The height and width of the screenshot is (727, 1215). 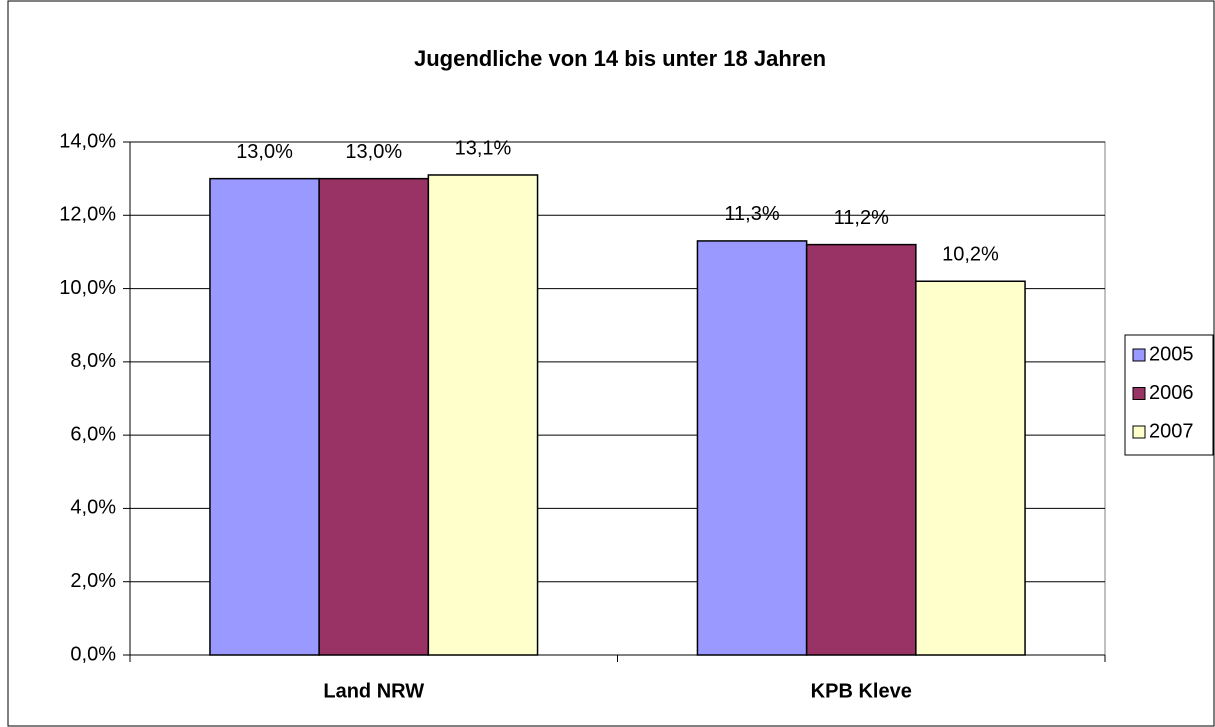 What do you see at coordinates (620, 58) in the screenshot?
I see `chart-title: Jugendliche von 14 bis unter 18 Jahren` at bounding box center [620, 58].